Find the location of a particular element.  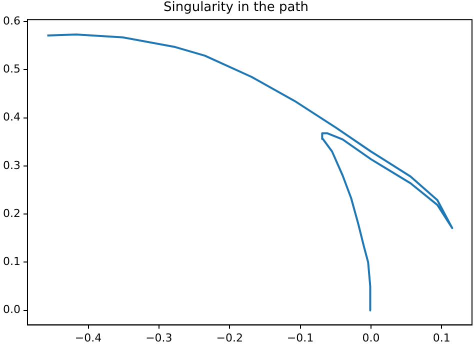

y-tick-label: 0.6 is located at coordinates (11, 21).